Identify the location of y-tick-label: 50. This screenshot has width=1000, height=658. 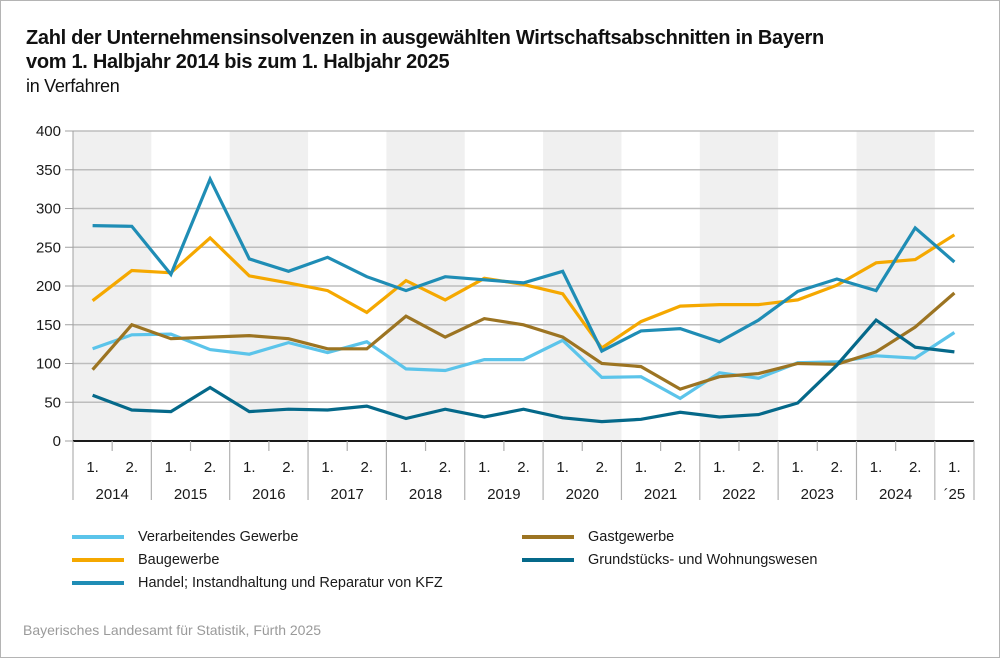
(52, 402).